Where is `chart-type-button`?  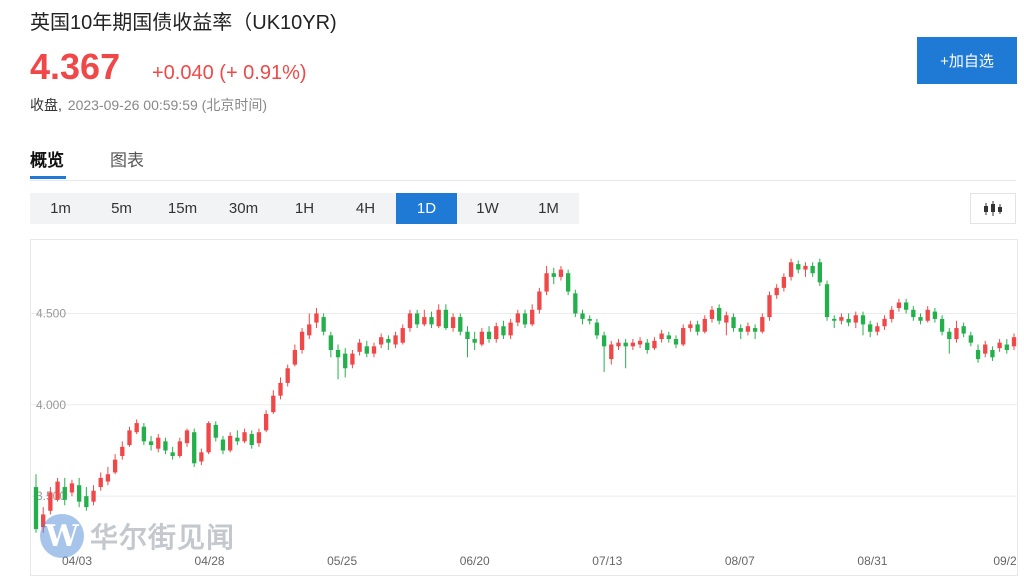 chart-type-button is located at coordinates (993, 208).